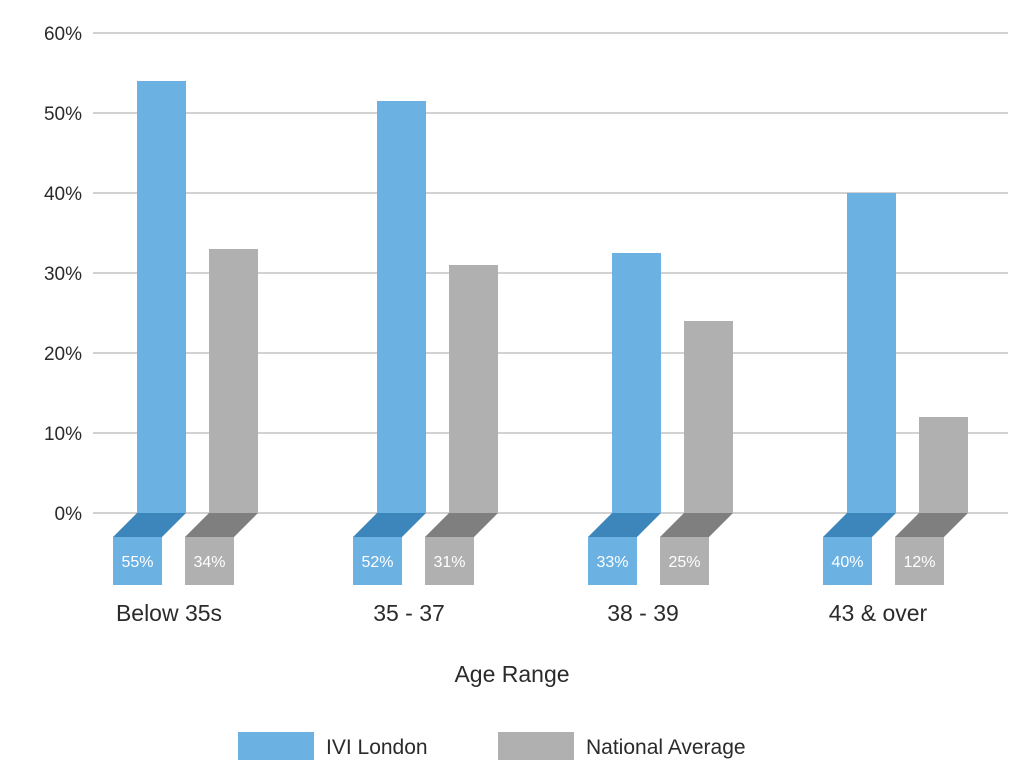  What do you see at coordinates (69, 514) in the screenshot?
I see `y-tick-label: 0%` at bounding box center [69, 514].